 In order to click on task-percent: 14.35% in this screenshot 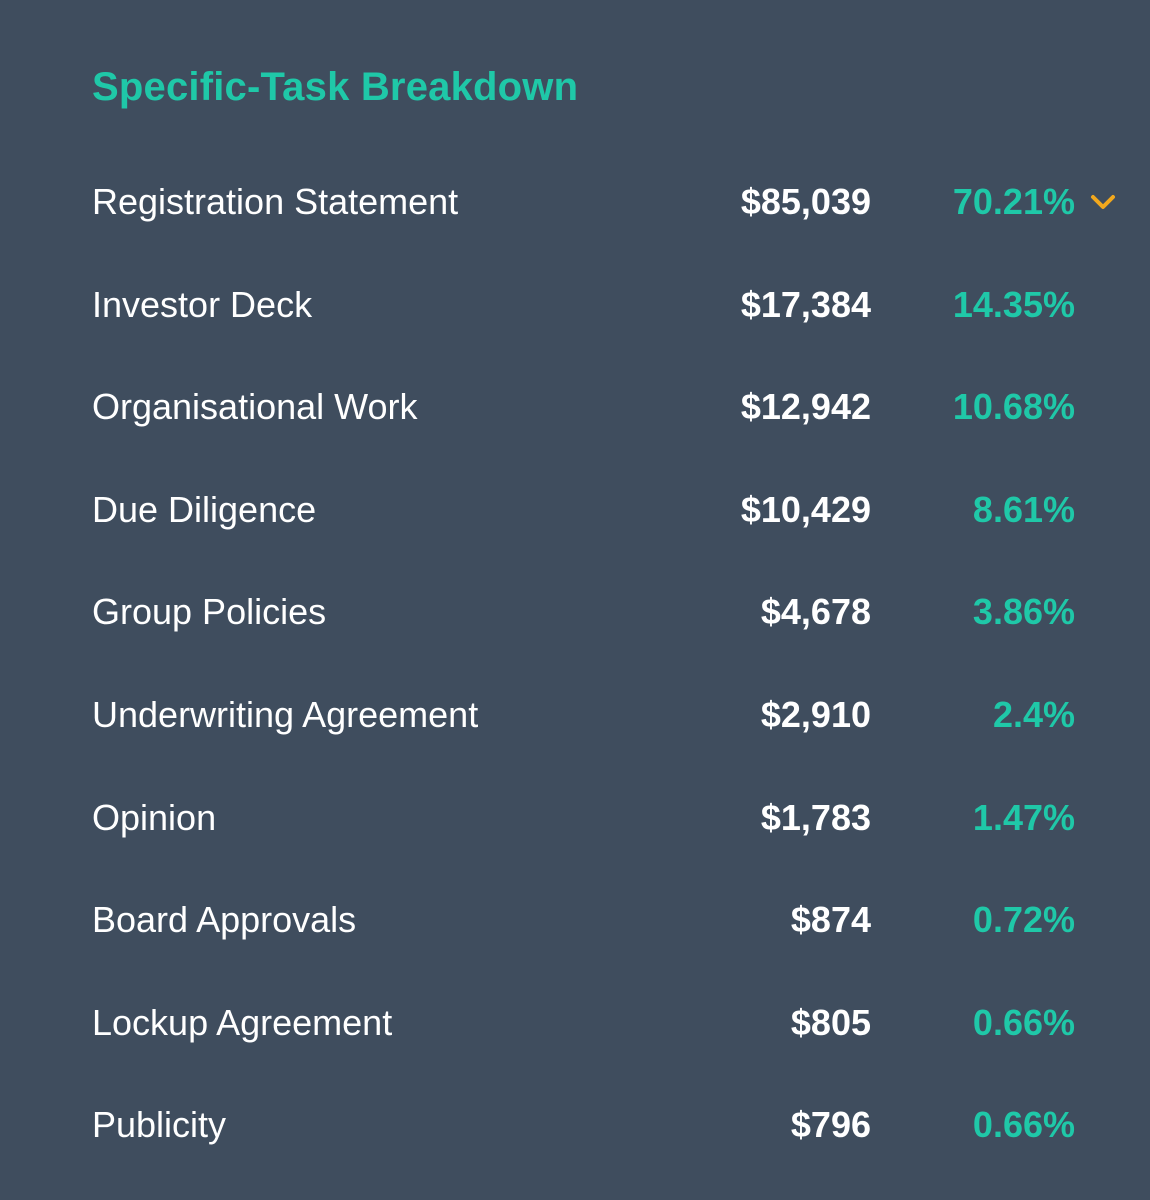, I will do `click(1013, 304)`.